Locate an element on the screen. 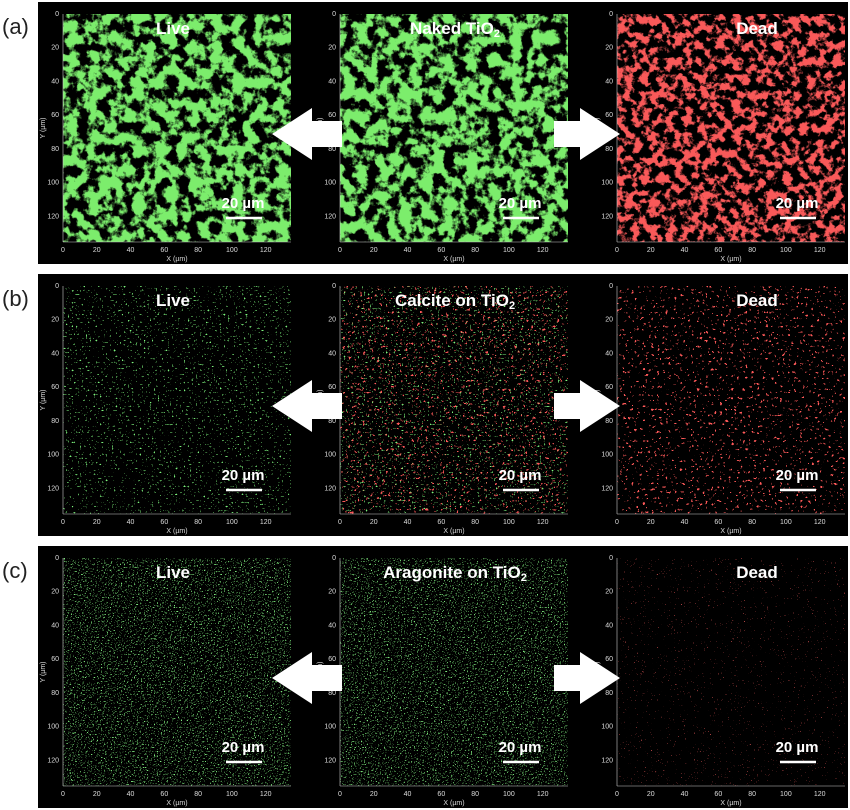 Image resolution: width=850 pixels, height=810 pixels. image-title: Aragonite on TiO2 is located at coordinates (455, 573).